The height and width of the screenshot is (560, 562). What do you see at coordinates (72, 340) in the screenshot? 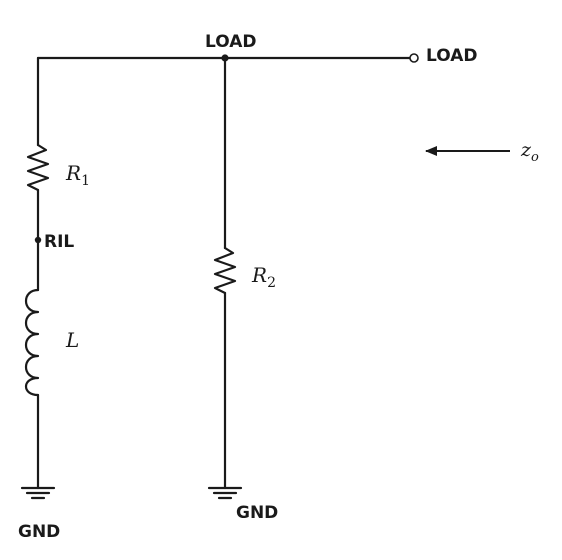
I see `inductor-label: L` at bounding box center [72, 340].